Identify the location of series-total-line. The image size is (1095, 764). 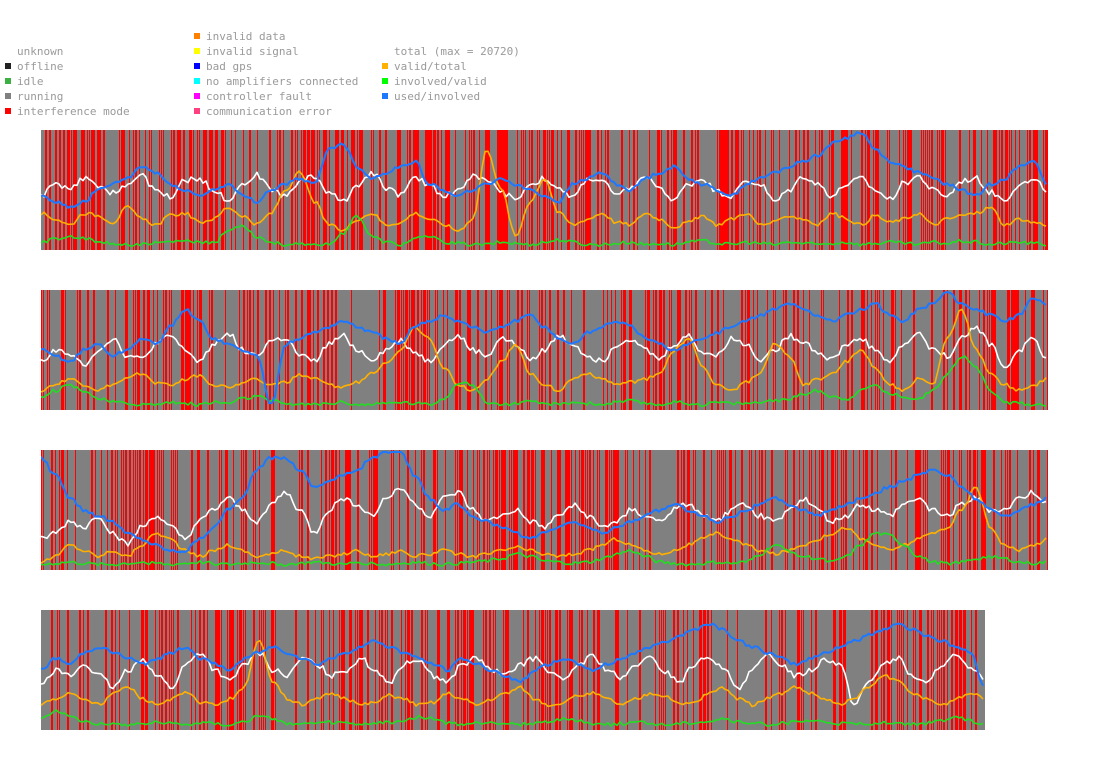
(512, 678).